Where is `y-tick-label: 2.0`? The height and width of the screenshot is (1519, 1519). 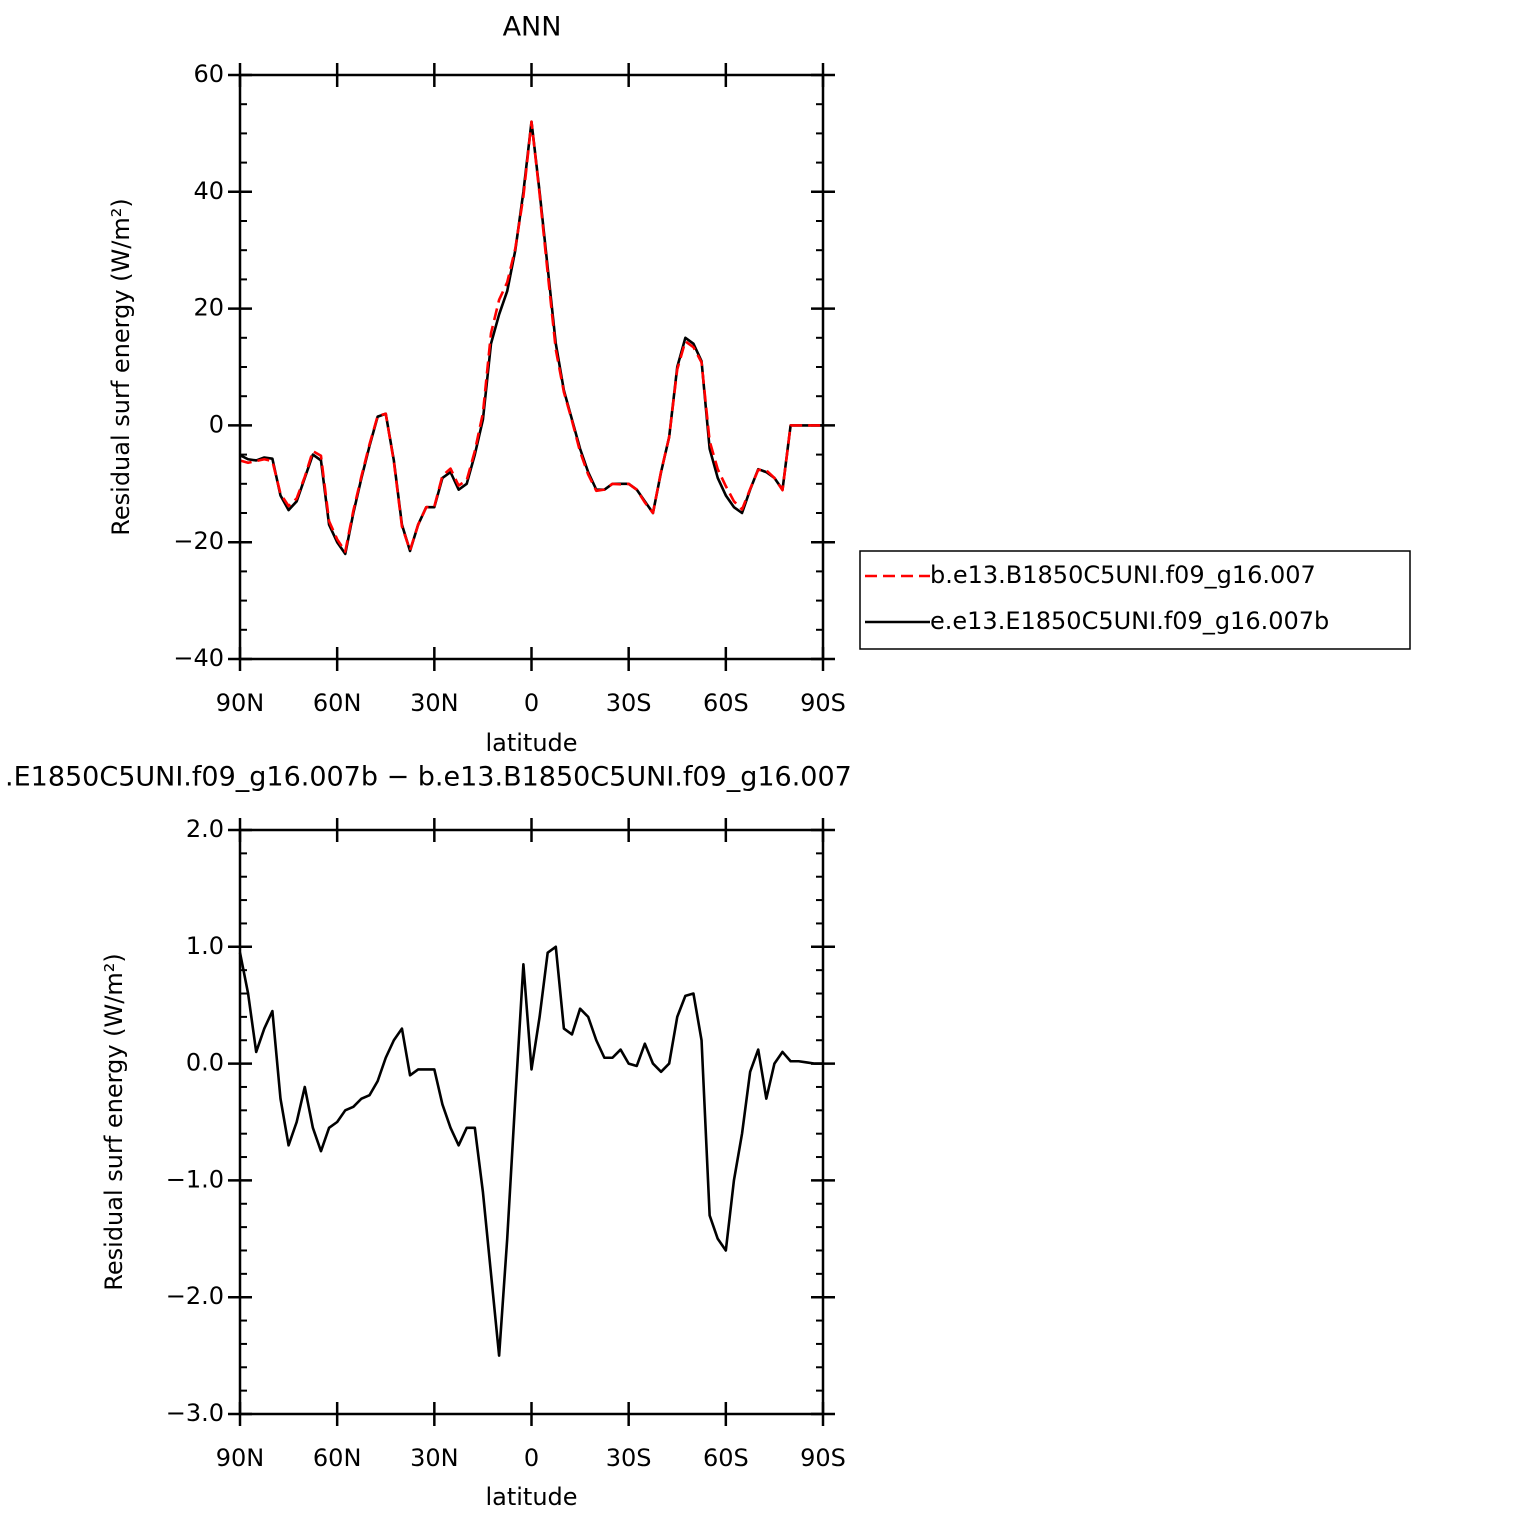
y-tick-label: 2.0 is located at coordinates (205, 829).